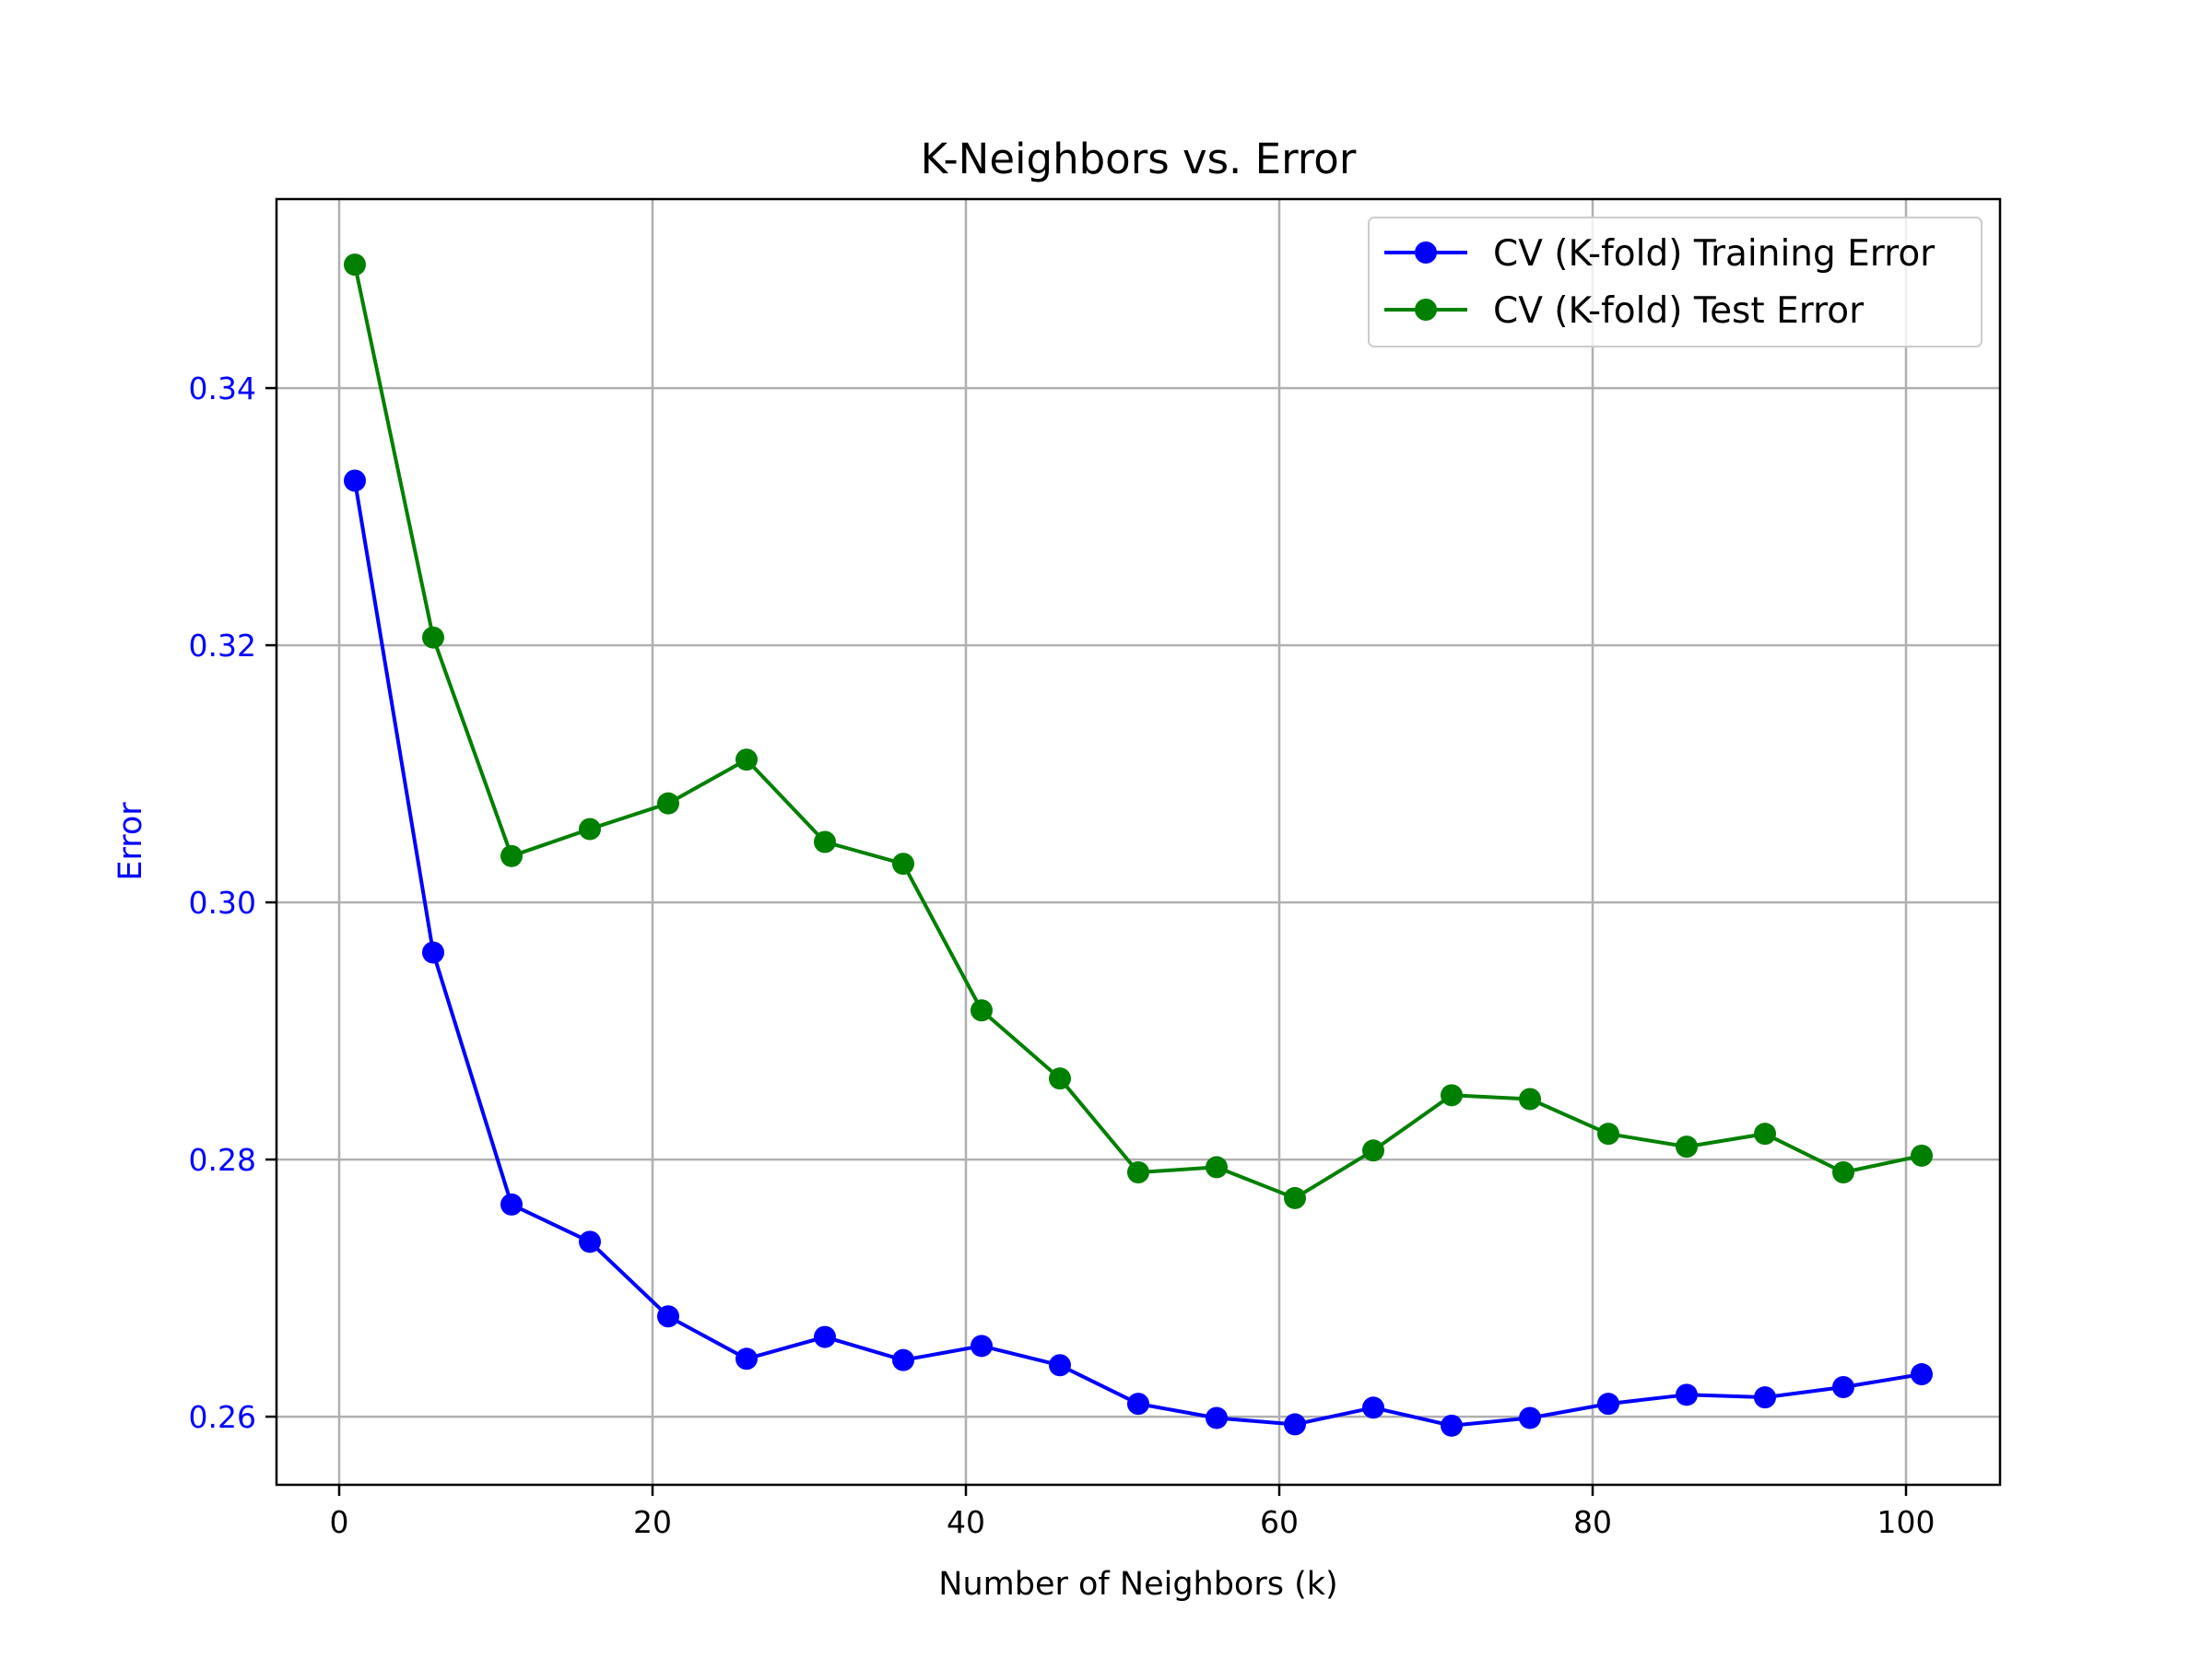  I want to click on y-axis-ticks: 0.26 0.28 0.30 0.32 0.34, so click(232, 903).